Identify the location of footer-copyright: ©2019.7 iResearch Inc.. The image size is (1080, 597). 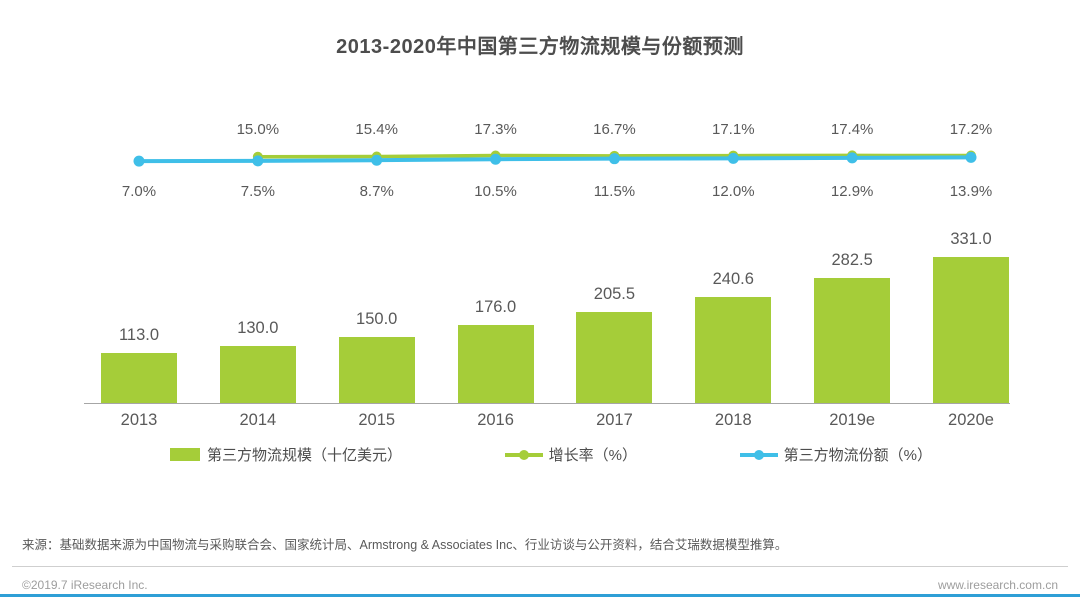
(85, 585).